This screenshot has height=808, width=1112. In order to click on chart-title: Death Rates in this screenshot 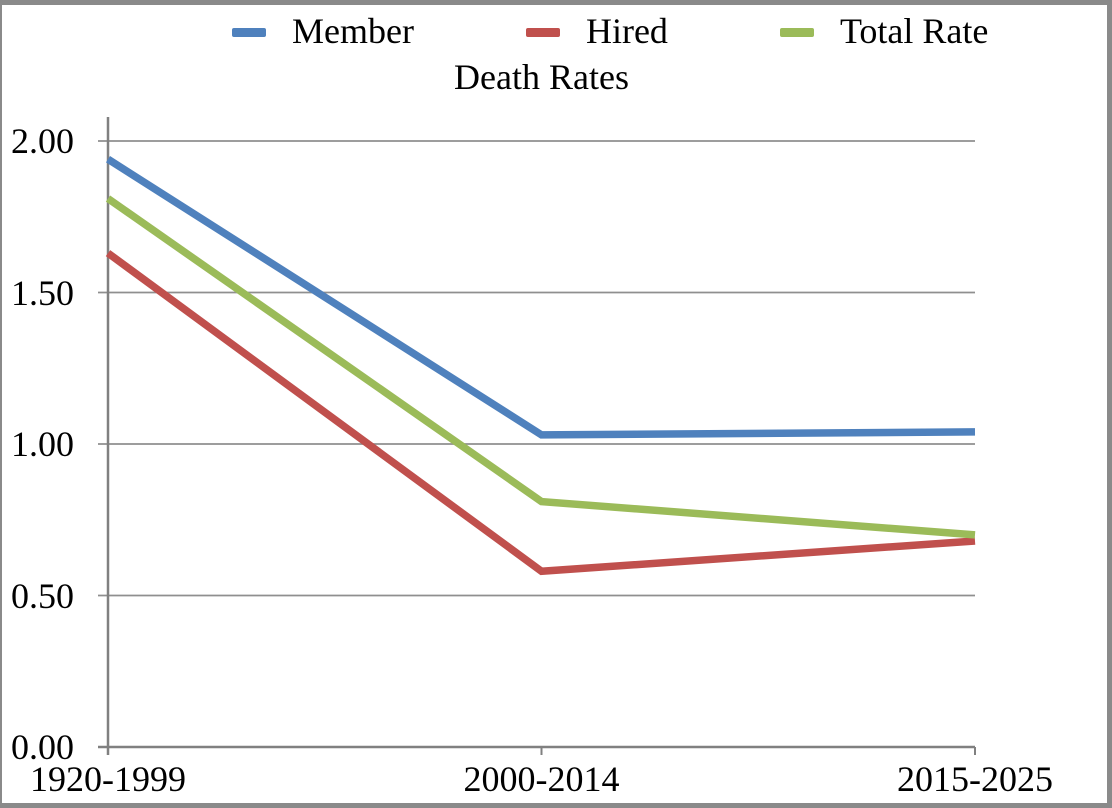, I will do `click(541, 77)`.